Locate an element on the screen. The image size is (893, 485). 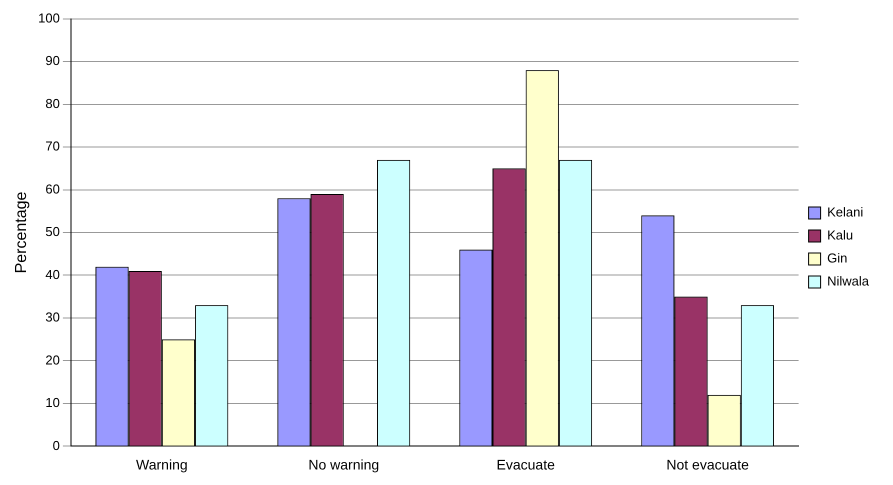
legend-label: Nilwala is located at coordinates (848, 281).